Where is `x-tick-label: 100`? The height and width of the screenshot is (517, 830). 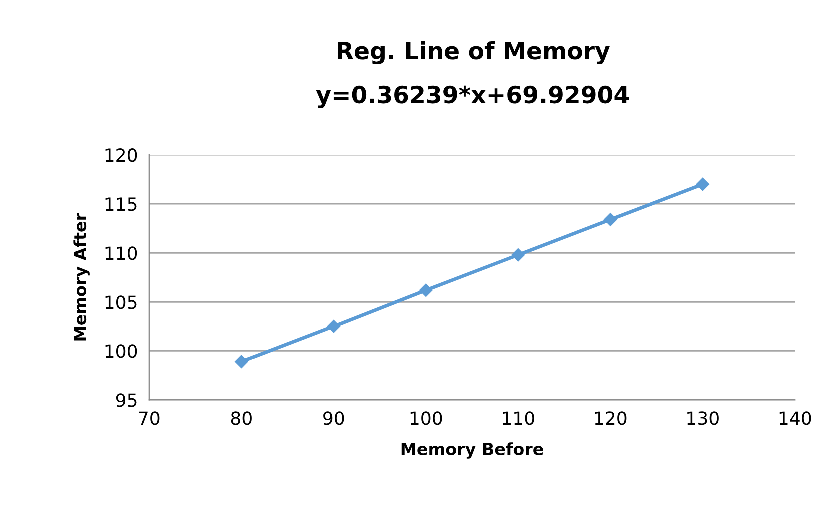
x-tick-label: 100 is located at coordinates (426, 419).